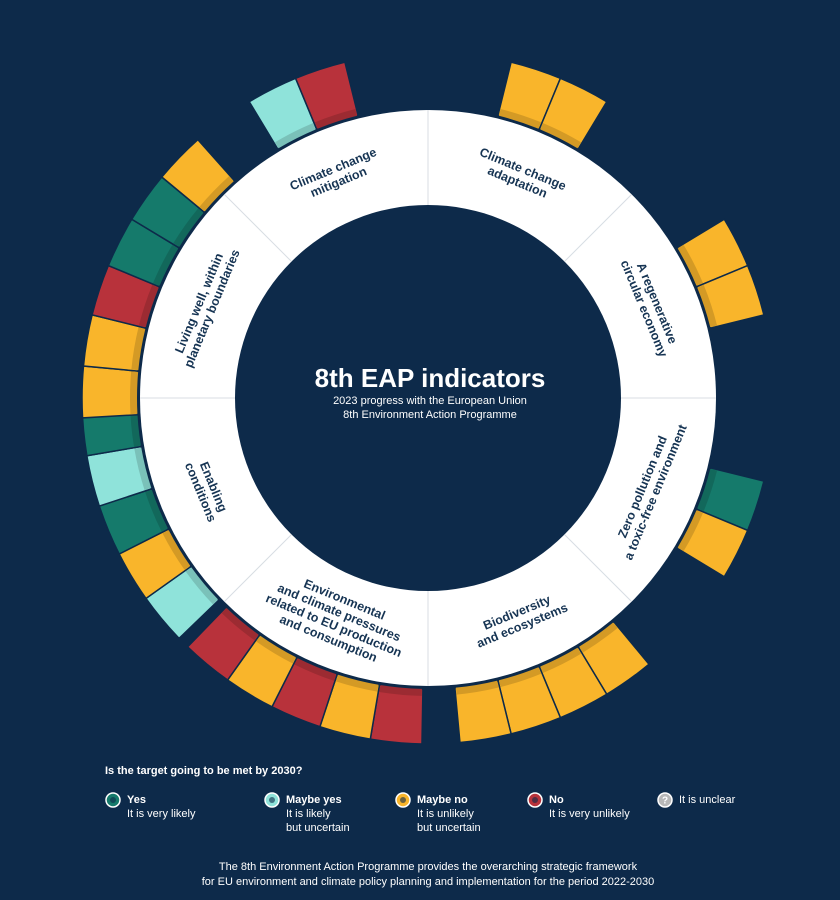 The width and height of the screenshot is (840, 900). Describe the element at coordinates (161, 814) in the screenshot. I see `legend-description: It is very likely` at that location.